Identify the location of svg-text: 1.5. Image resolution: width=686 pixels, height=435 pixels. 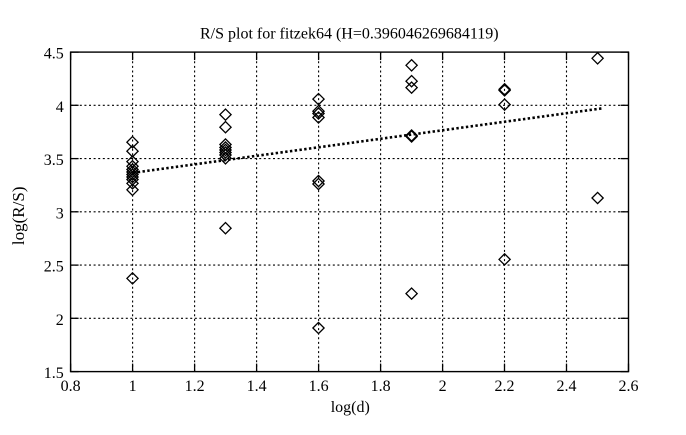
(54, 373).